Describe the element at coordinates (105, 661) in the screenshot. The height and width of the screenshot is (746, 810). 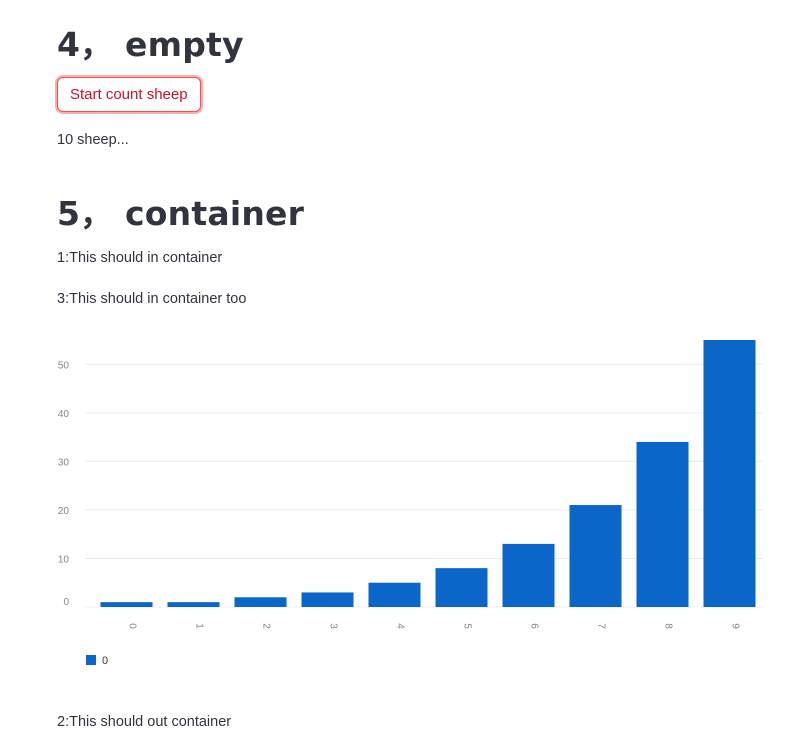
I see `legend-label: 0` at that location.